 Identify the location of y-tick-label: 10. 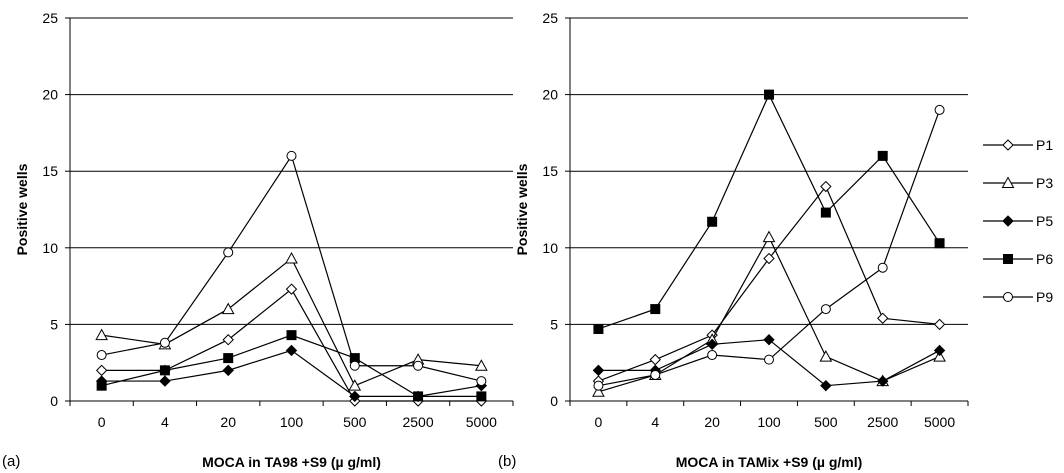
(50, 248).